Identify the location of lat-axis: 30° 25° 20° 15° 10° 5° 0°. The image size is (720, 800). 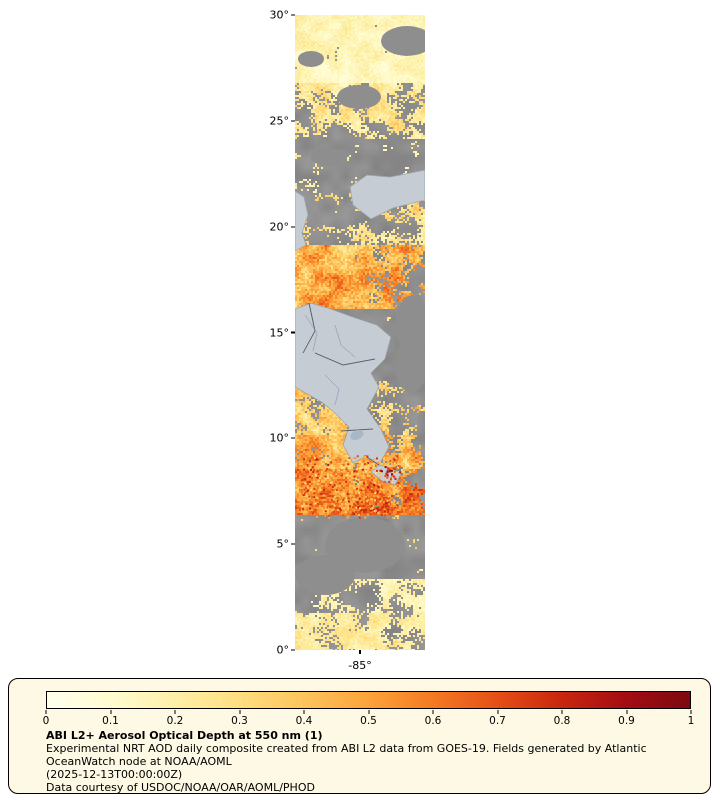
(272, 333).